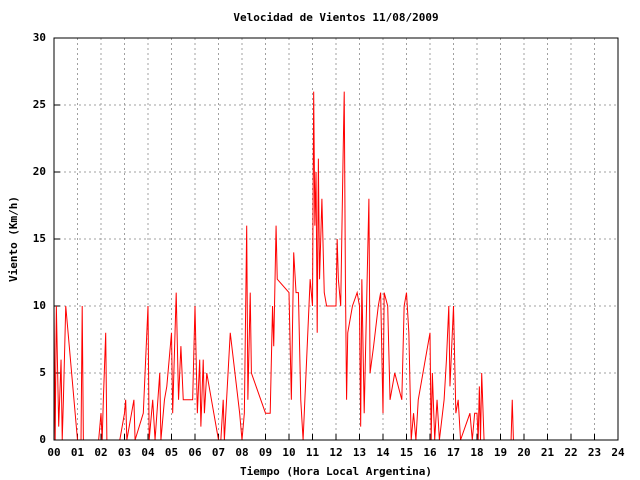 This screenshot has height=480, width=640. I want to click on y-tick-label: 15, so click(39, 238).